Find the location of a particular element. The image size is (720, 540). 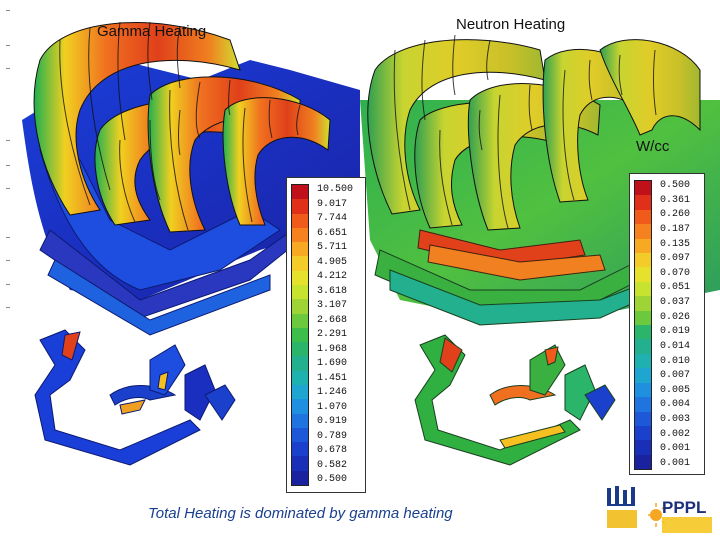

units-label: W/cc is located at coordinates (653, 146).